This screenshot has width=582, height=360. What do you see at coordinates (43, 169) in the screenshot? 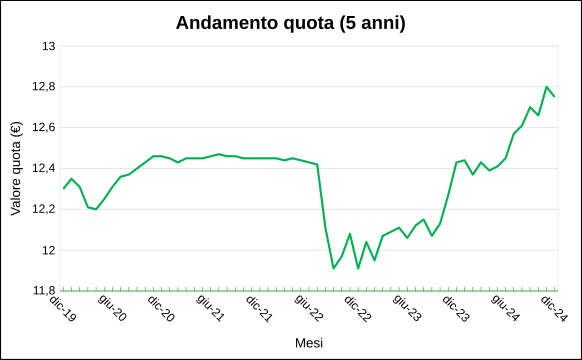
I see `y-tick-label: 12,4` at bounding box center [43, 169].